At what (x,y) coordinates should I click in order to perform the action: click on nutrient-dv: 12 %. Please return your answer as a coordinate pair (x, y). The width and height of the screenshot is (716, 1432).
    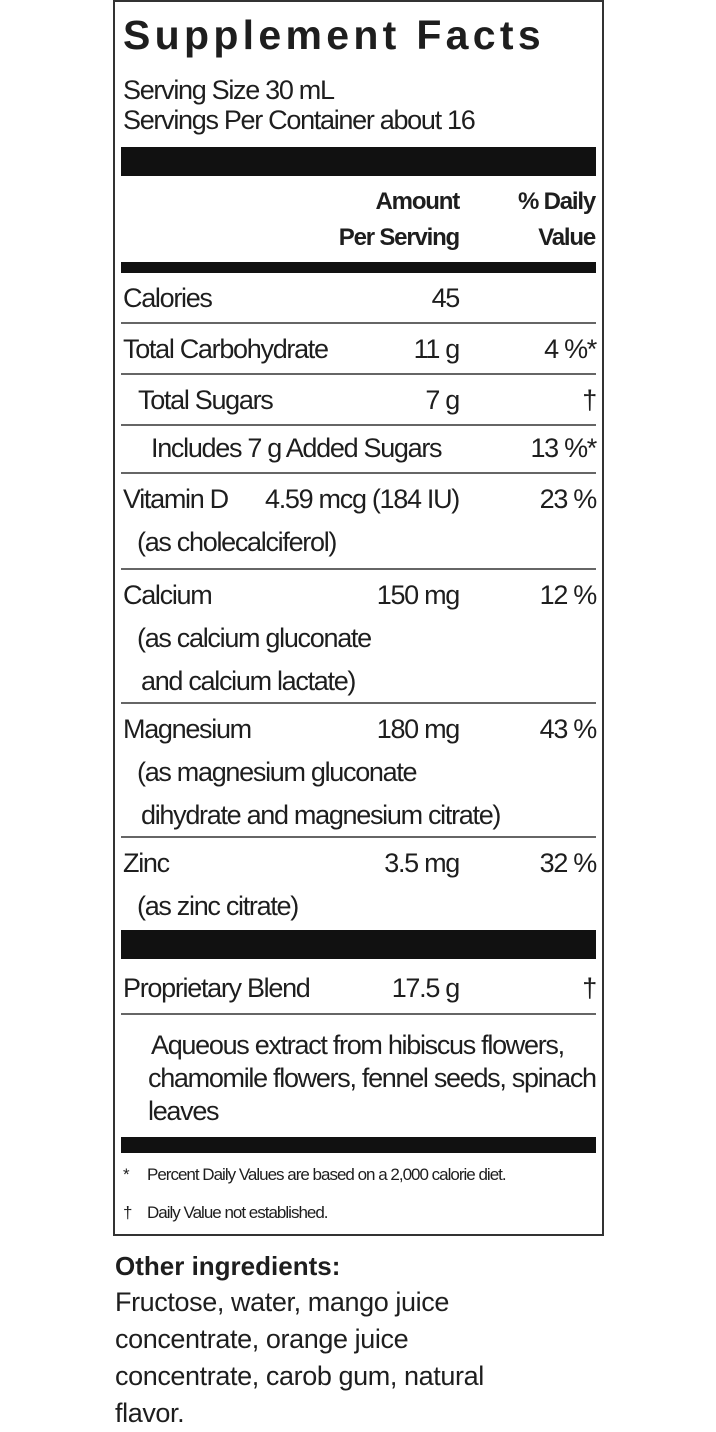
    Looking at the image, I should click on (568, 595).